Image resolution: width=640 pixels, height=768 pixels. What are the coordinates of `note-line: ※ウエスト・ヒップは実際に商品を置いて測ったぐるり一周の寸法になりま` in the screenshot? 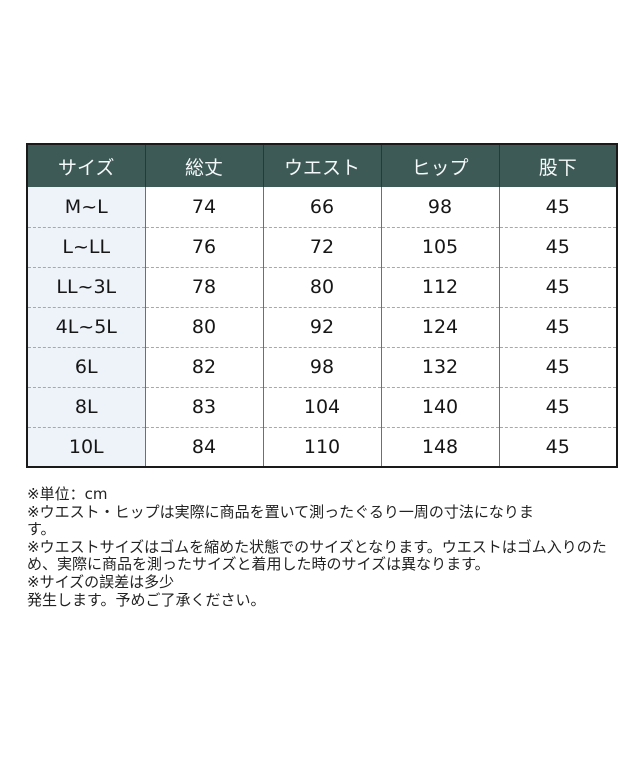 It's located at (280, 511).